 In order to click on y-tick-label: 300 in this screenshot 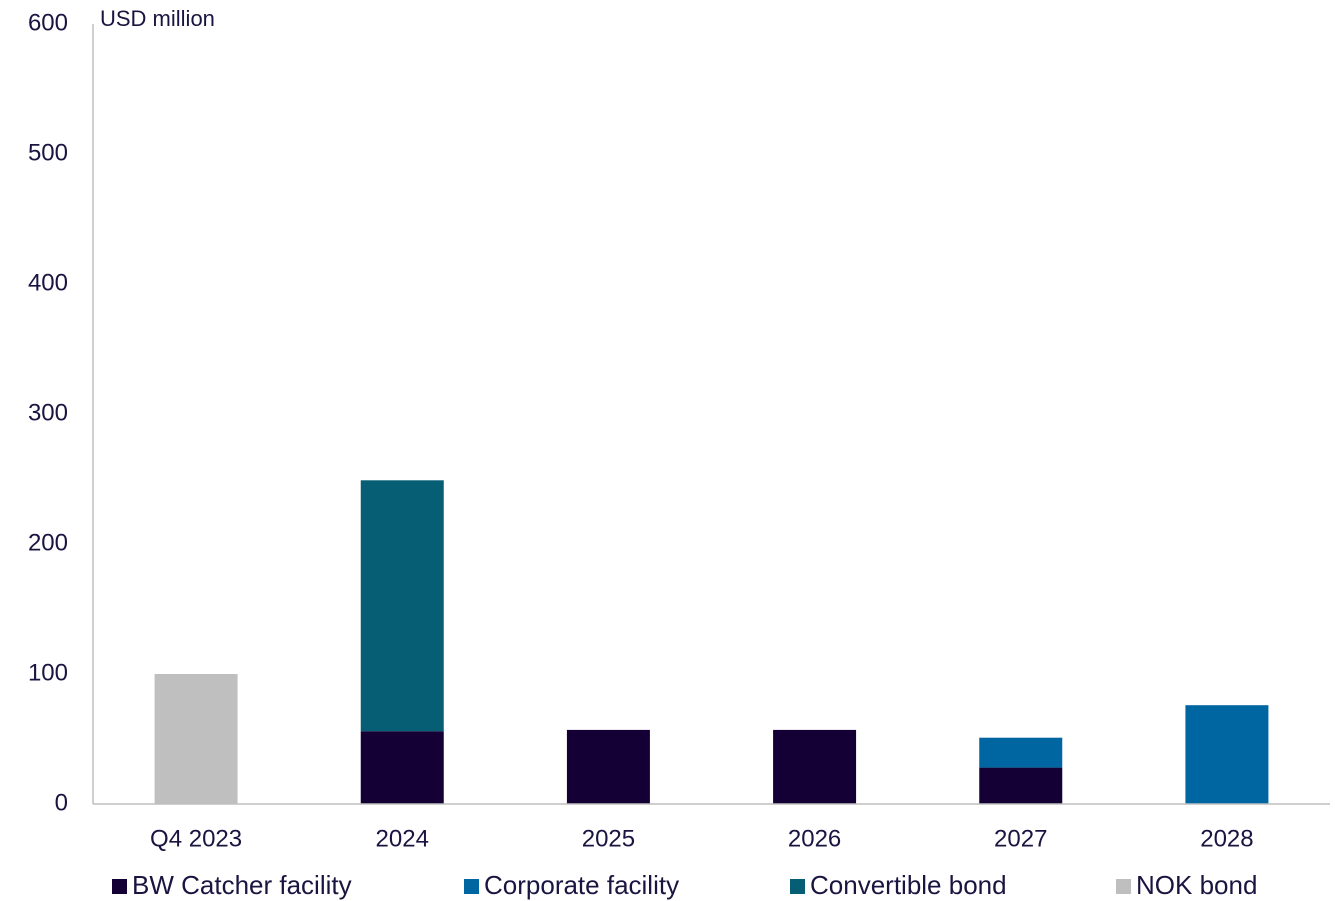, I will do `click(48, 412)`.